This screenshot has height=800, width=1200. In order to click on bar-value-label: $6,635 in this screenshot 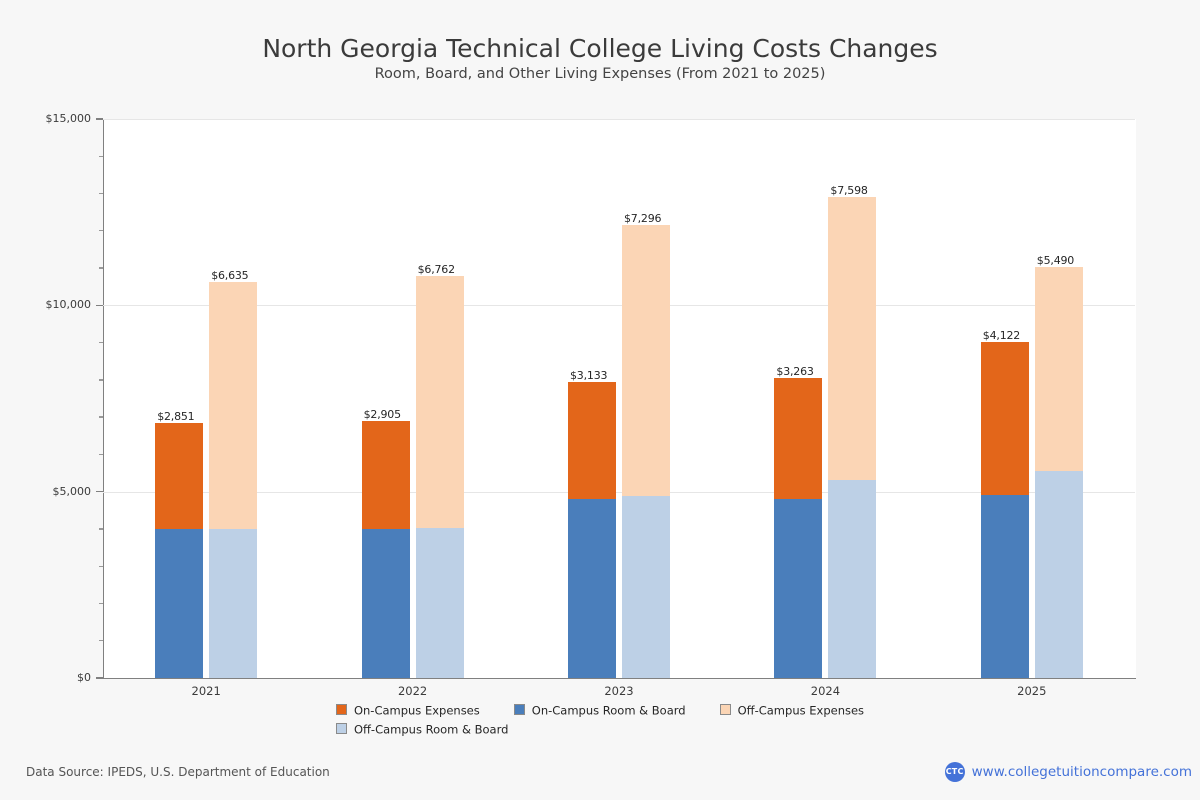, I will do `click(230, 275)`.